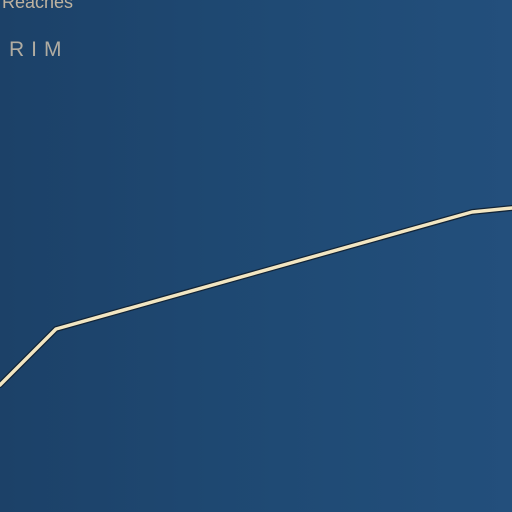  What do you see at coordinates (39, 49) in the screenshot?
I see `subheading-rim: RIM` at bounding box center [39, 49].